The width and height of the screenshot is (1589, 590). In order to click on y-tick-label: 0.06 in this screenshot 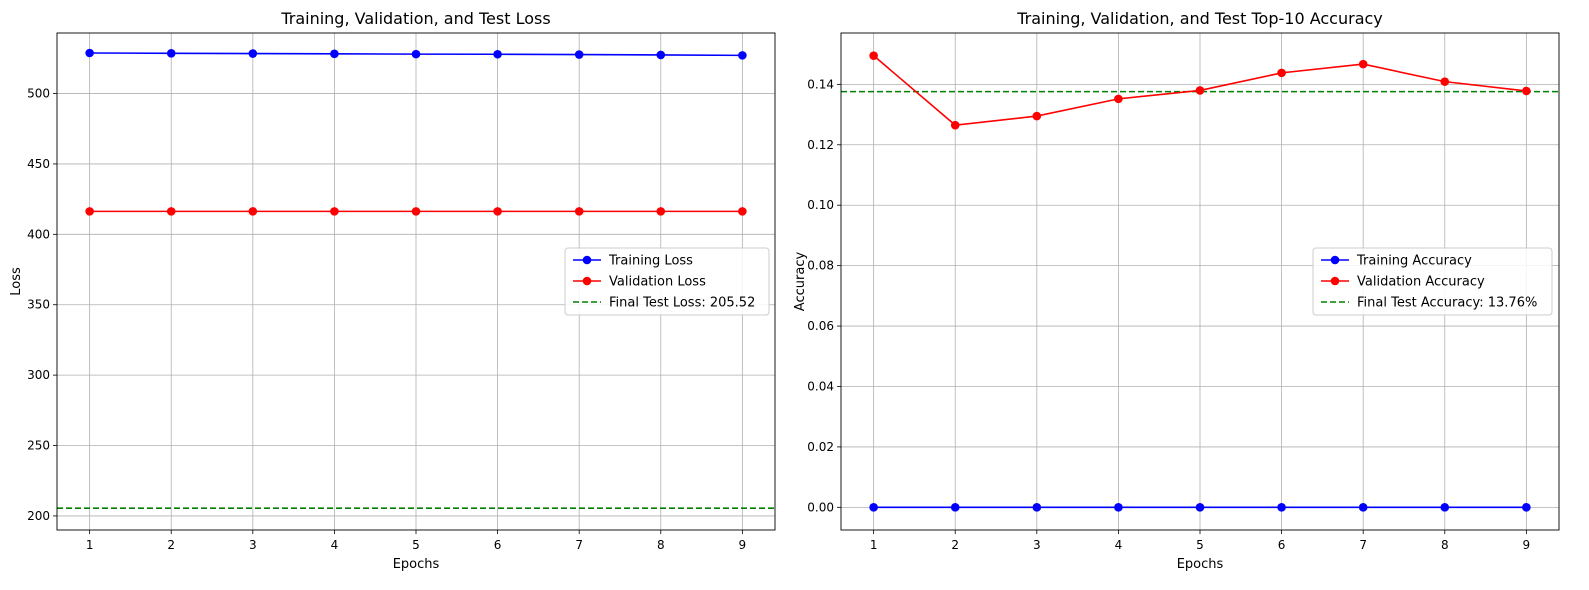, I will do `click(820, 326)`.